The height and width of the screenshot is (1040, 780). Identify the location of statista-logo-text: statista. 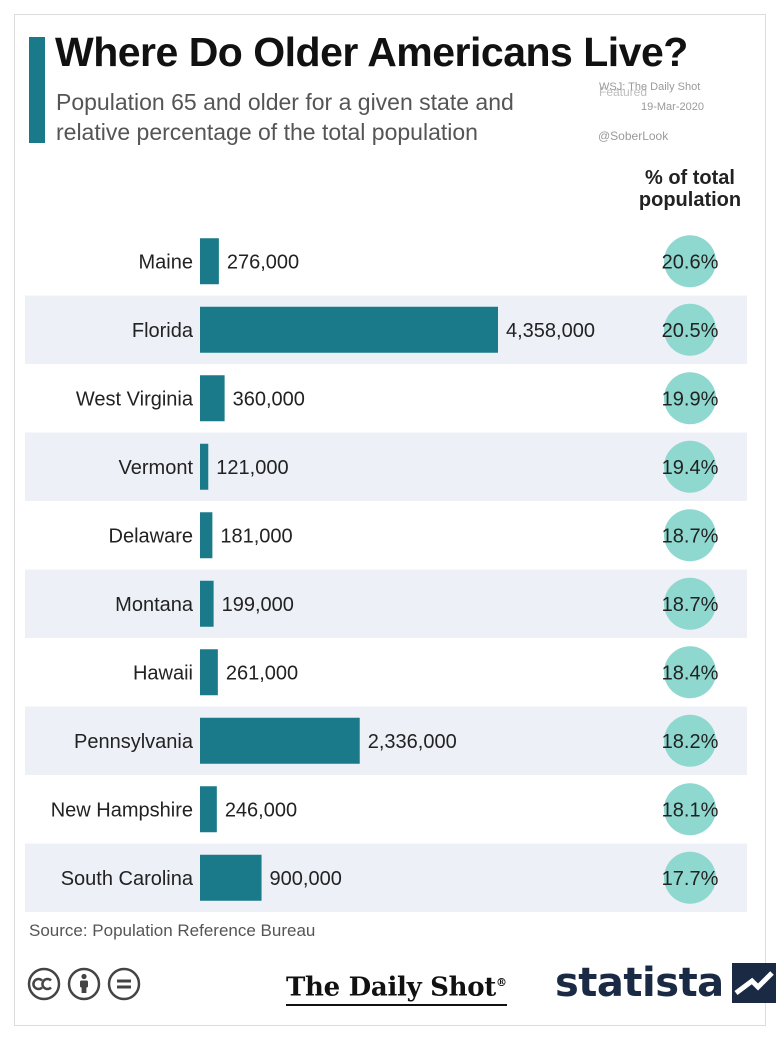
(639, 983).